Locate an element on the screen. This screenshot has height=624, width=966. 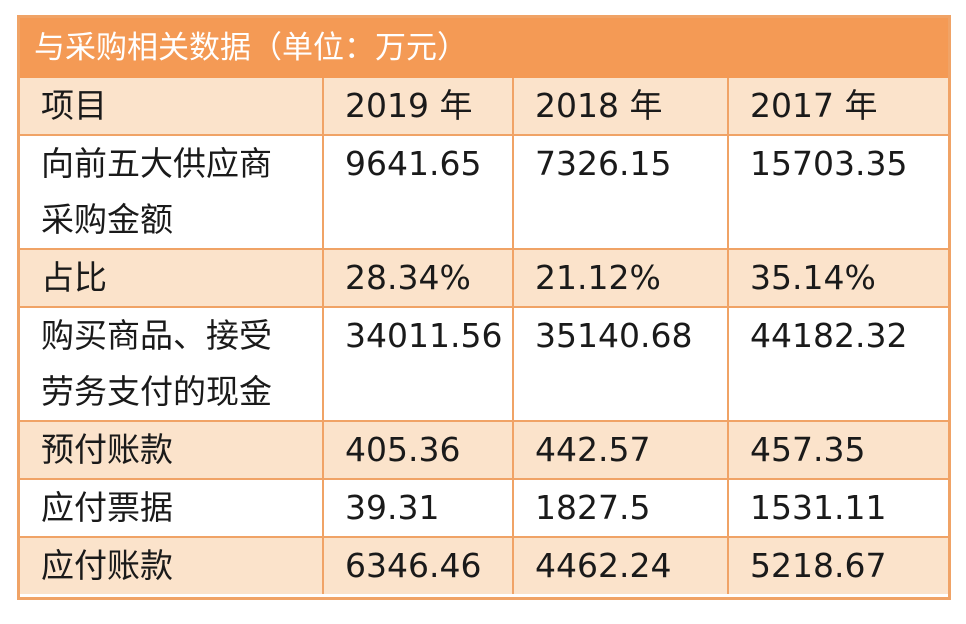
value-cell-2018: 35140.68 is located at coordinates (620, 364).